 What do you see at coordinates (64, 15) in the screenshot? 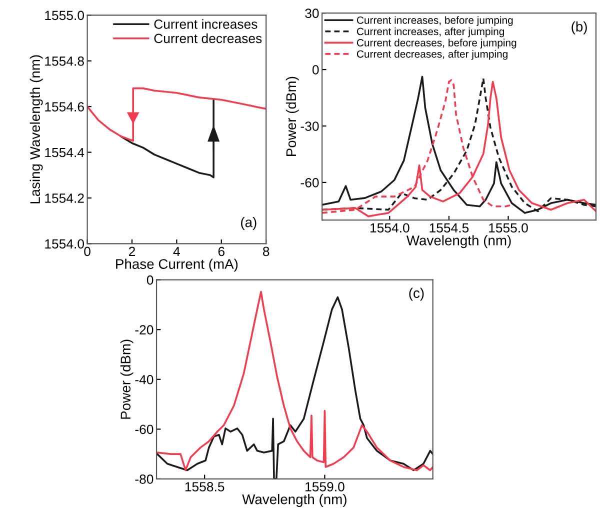
I see `y-tick-label: 1555.0` at bounding box center [64, 15].